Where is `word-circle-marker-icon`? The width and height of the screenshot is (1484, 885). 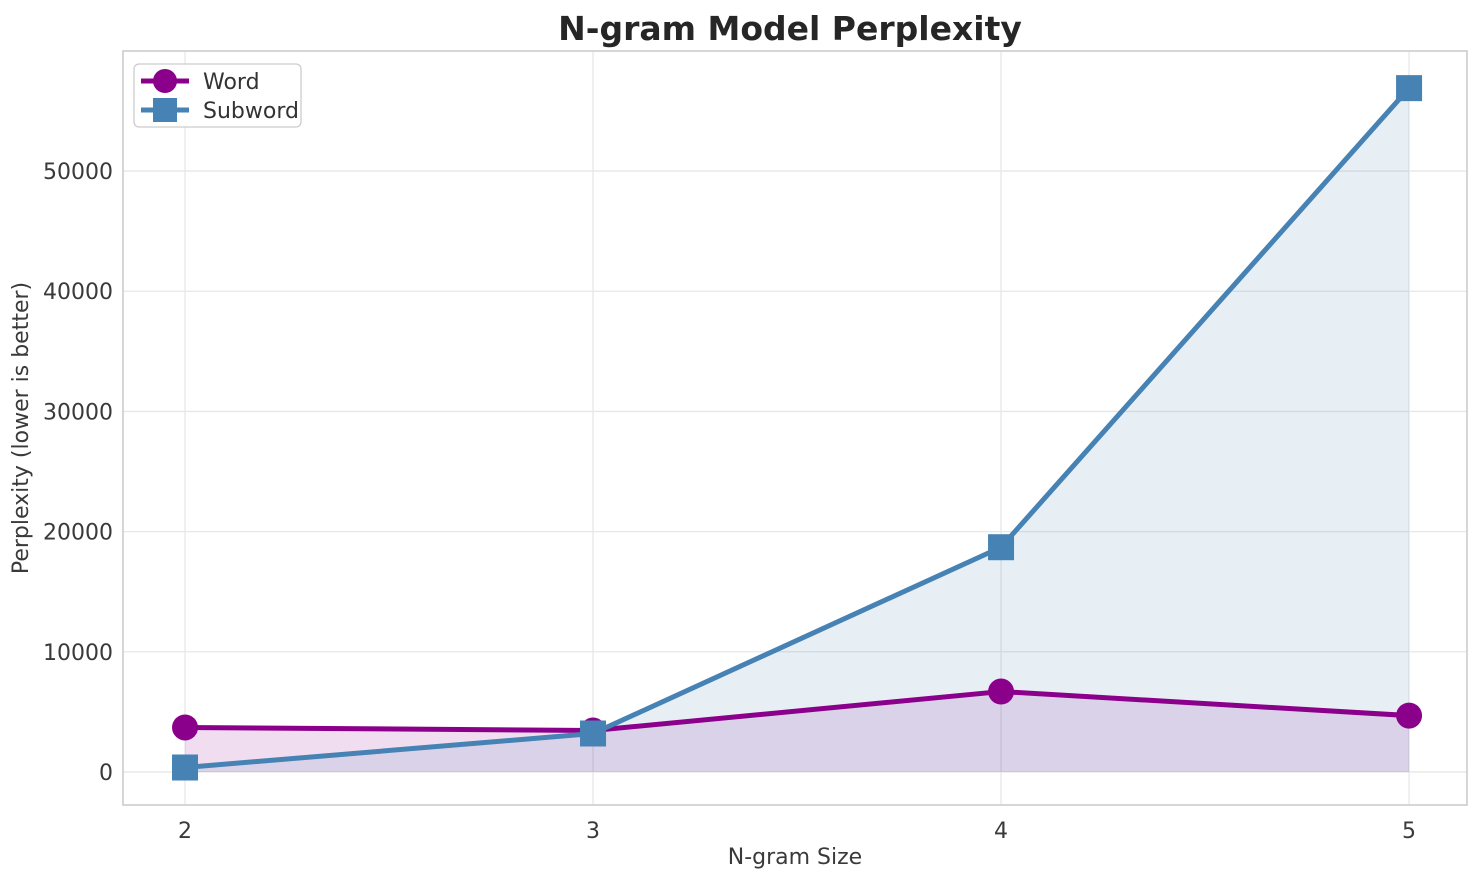
word-circle-marker-icon is located at coordinates (165, 81).